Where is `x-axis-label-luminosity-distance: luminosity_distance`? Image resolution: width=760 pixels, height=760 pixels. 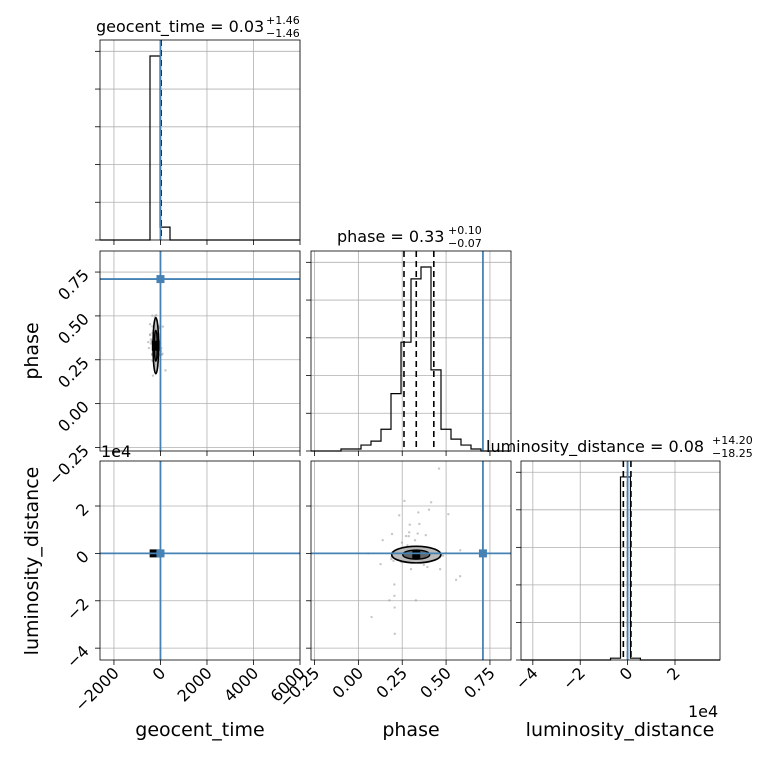 x-axis-label-luminosity-distance: luminosity_distance is located at coordinates (620, 730).